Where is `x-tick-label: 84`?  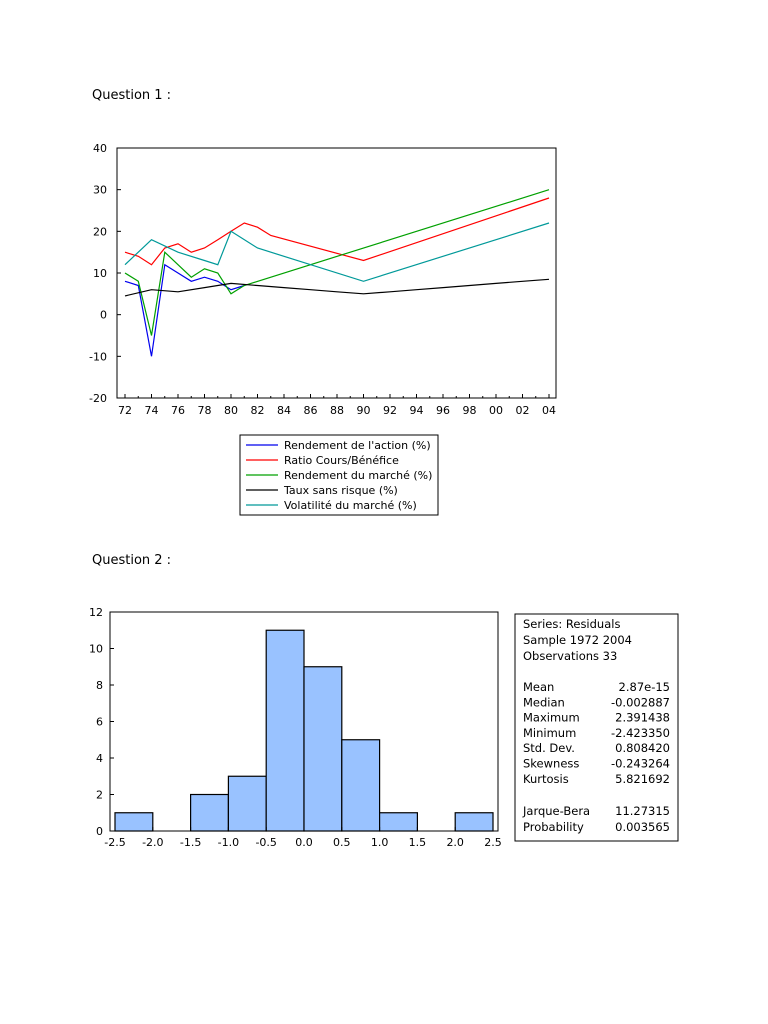
x-tick-label: 84 is located at coordinates (284, 410).